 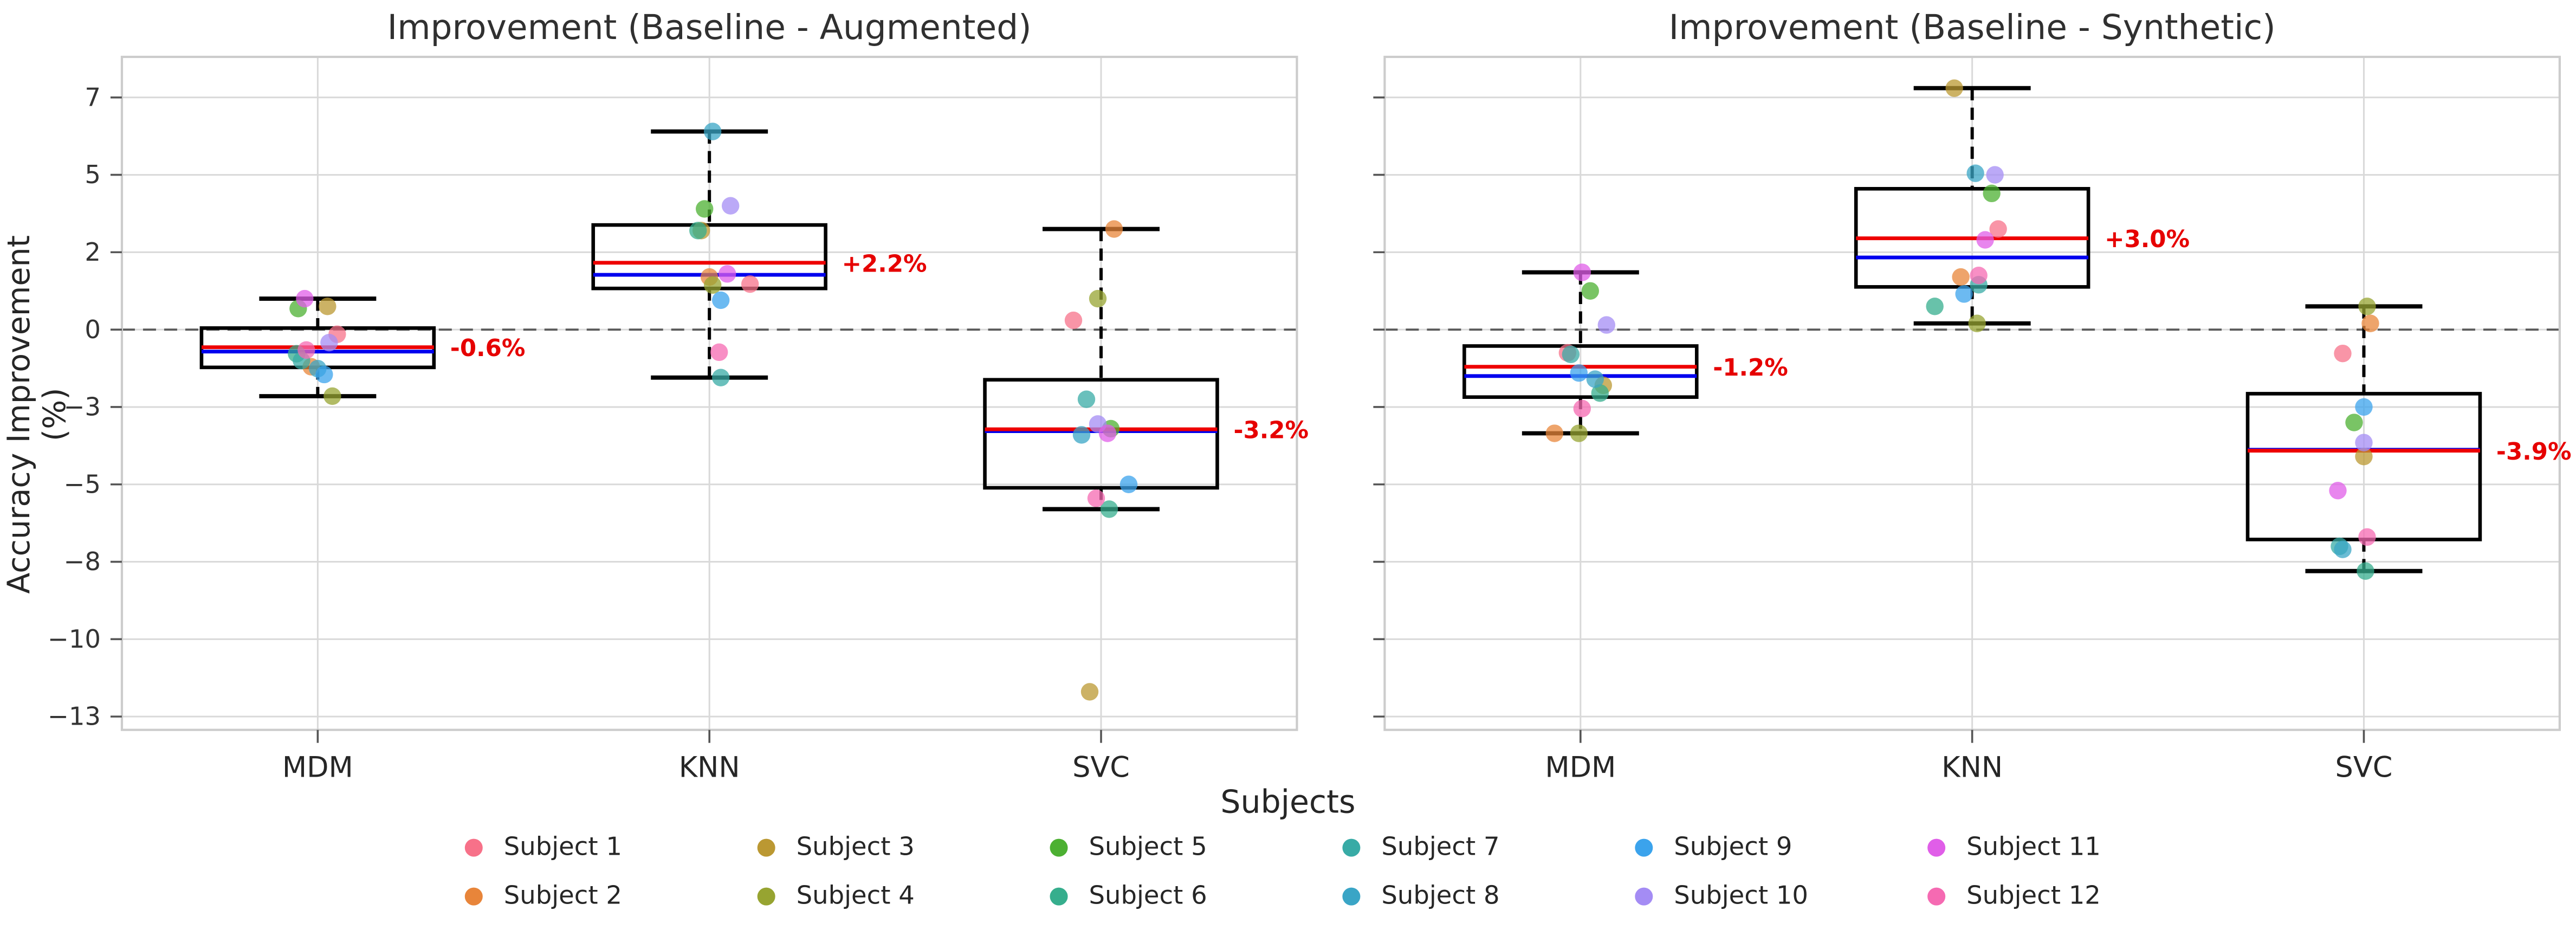 What do you see at coordinates (82, 561) in the screenshot?
I see `y-tick-label: −8` at bounding box center [82, 561].